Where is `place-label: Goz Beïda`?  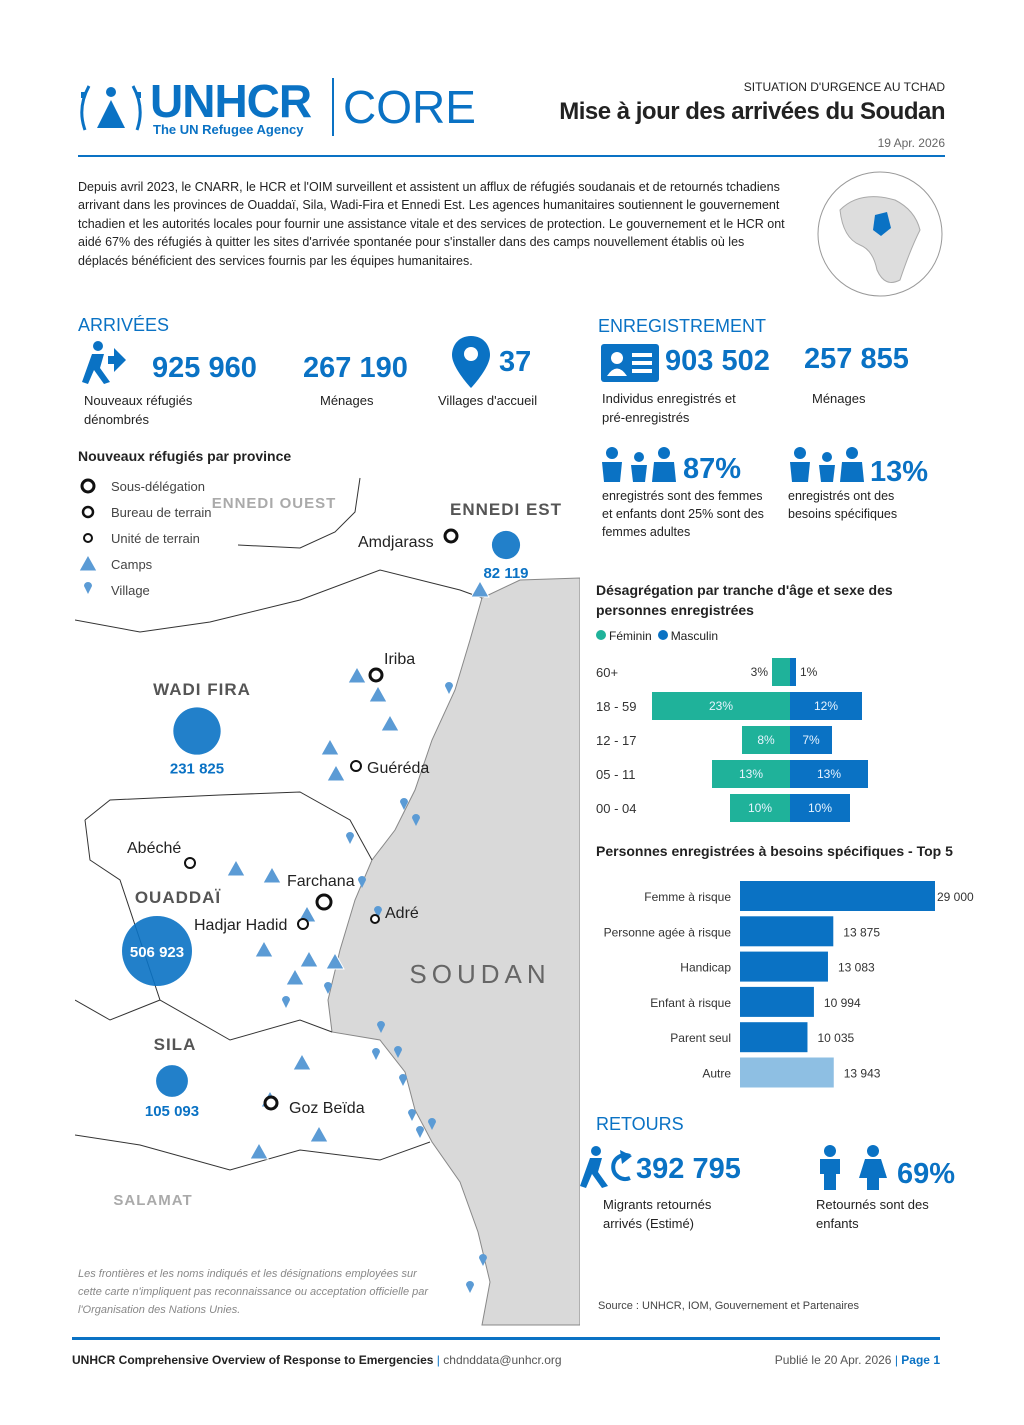
place-label: Goz Beïda is located at coordinates (327, 1108).